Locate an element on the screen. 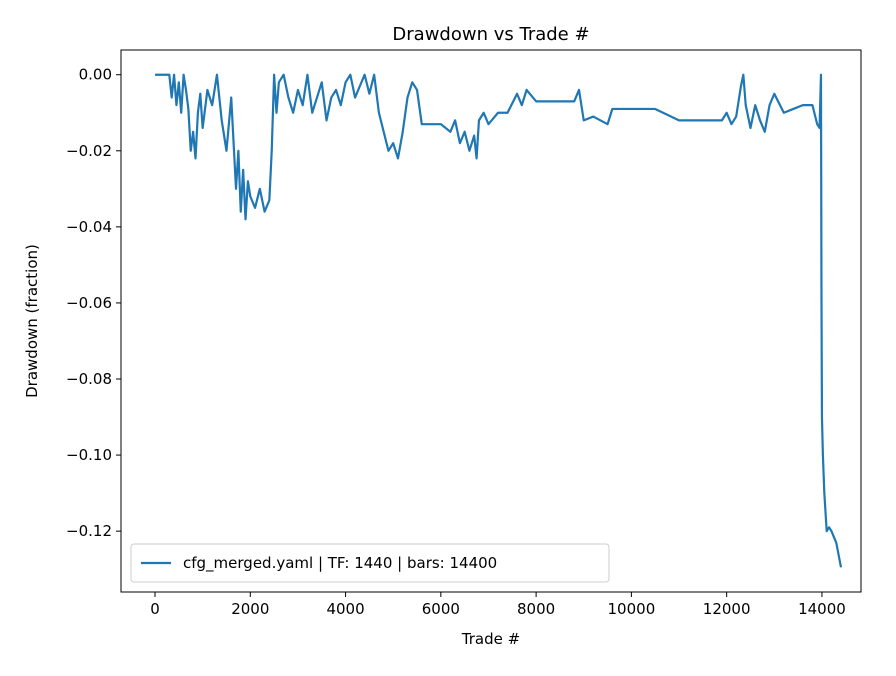  legend-box is located at coordinates (370, 563).